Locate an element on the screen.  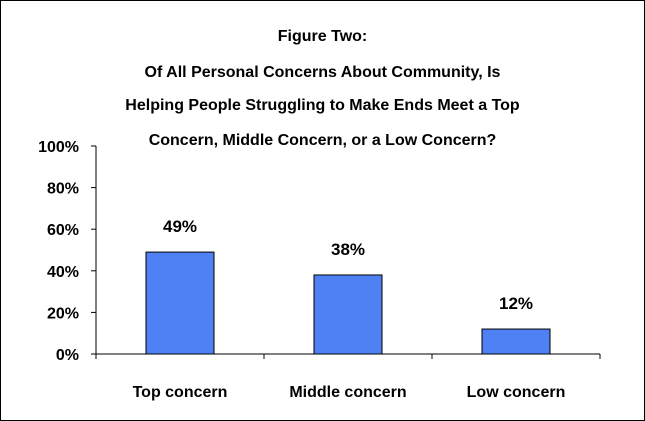
y-tick-label: 20% is located at coordinates (63, 313).